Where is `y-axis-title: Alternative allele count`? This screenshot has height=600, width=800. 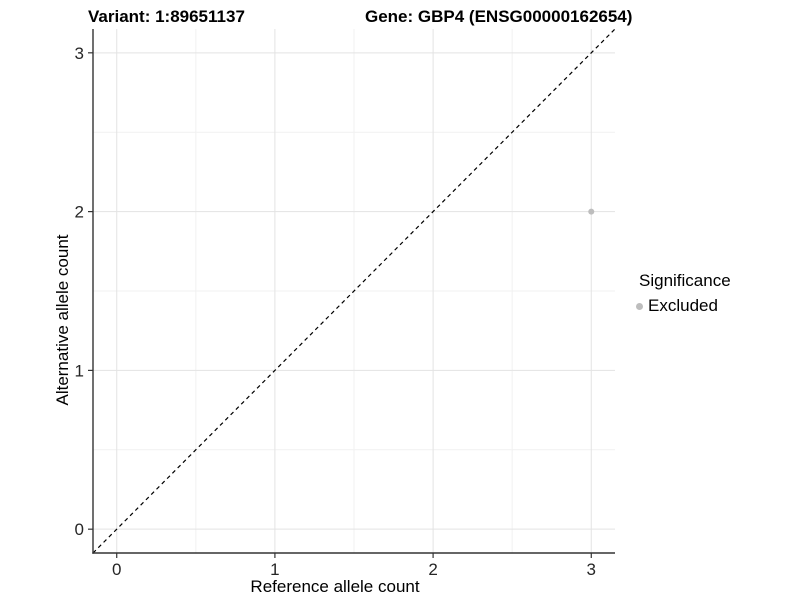
y-axis-title: Alternative allele count is located at coordinates (62, 320).